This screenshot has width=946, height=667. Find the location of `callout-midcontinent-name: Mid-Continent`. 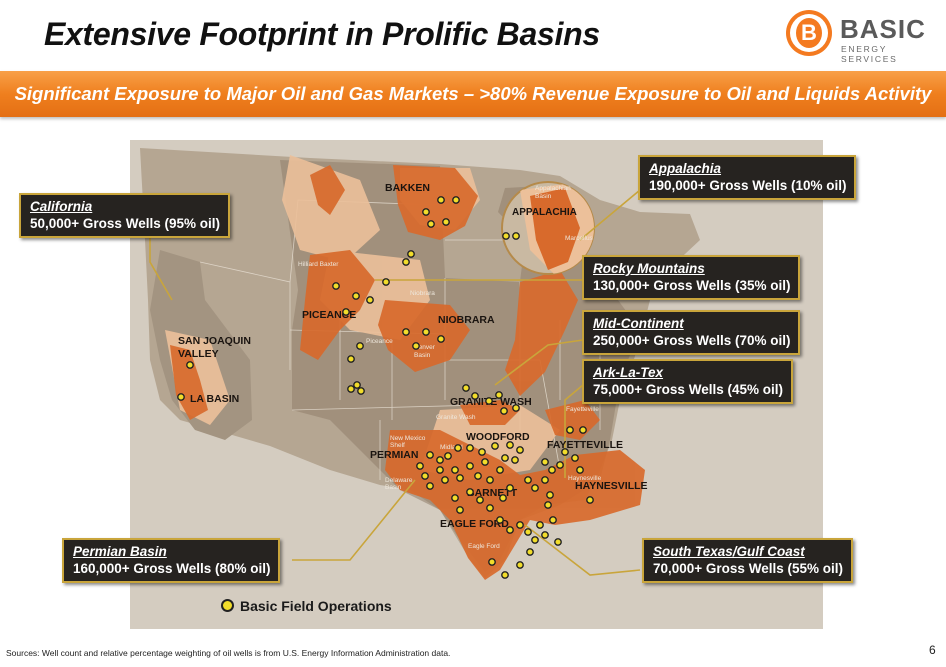

callout-midcontinent-name: Mid-Continent is located at coordinates (638, 323).